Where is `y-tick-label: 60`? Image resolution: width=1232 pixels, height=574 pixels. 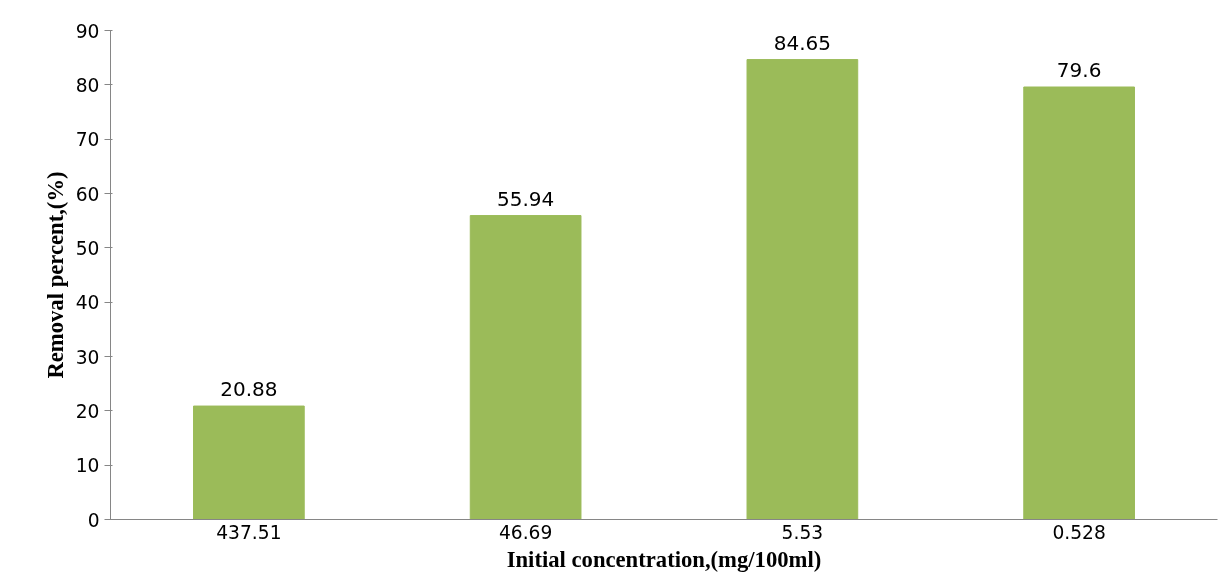 y-tick-label: 60 is located at coordinates (87, 194).